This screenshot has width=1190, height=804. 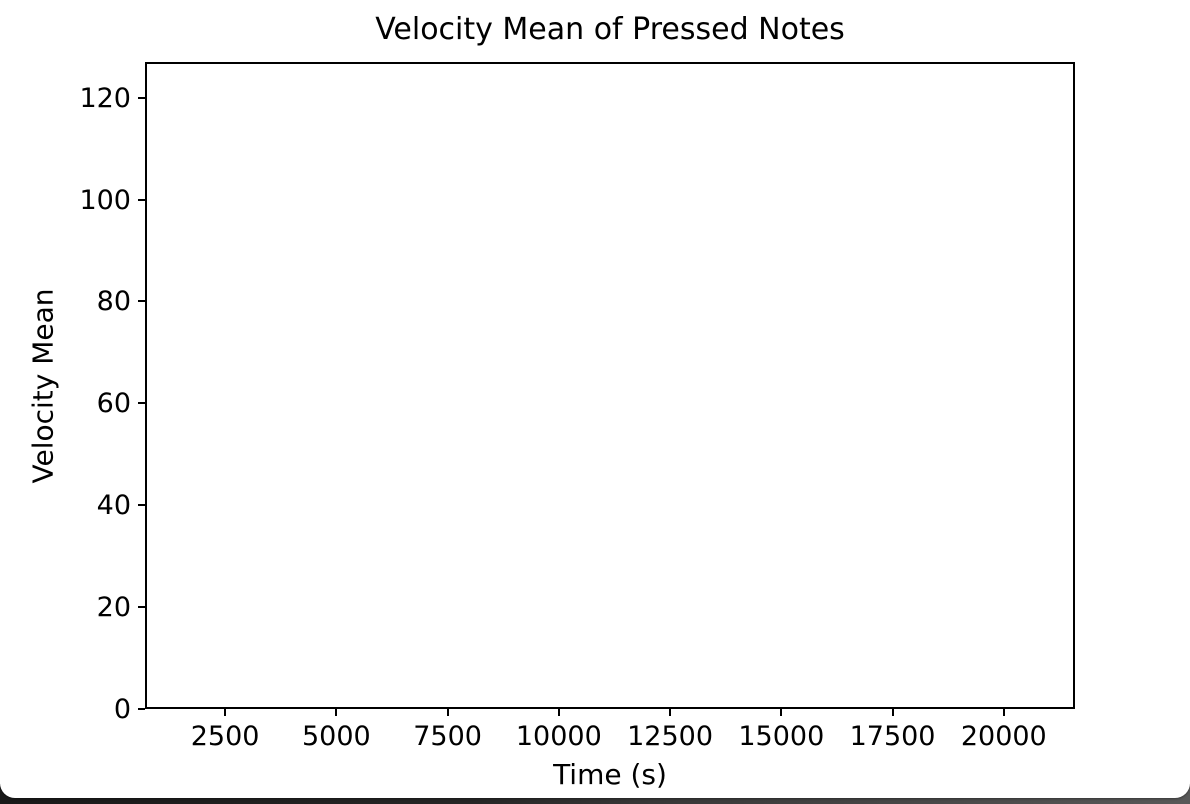 What do you see at coordinates (122, 709) in the screenshot?
I see `y-tick-label: 0` at bounding box center [122, 709].